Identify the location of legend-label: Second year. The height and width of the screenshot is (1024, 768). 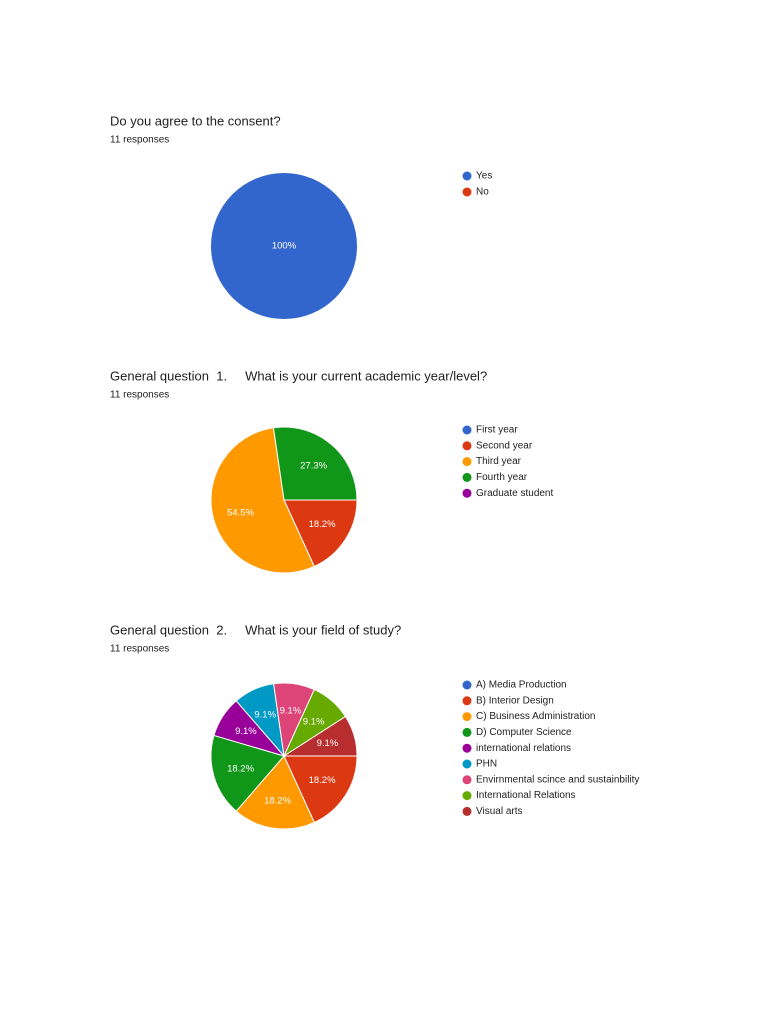
(504, 445).